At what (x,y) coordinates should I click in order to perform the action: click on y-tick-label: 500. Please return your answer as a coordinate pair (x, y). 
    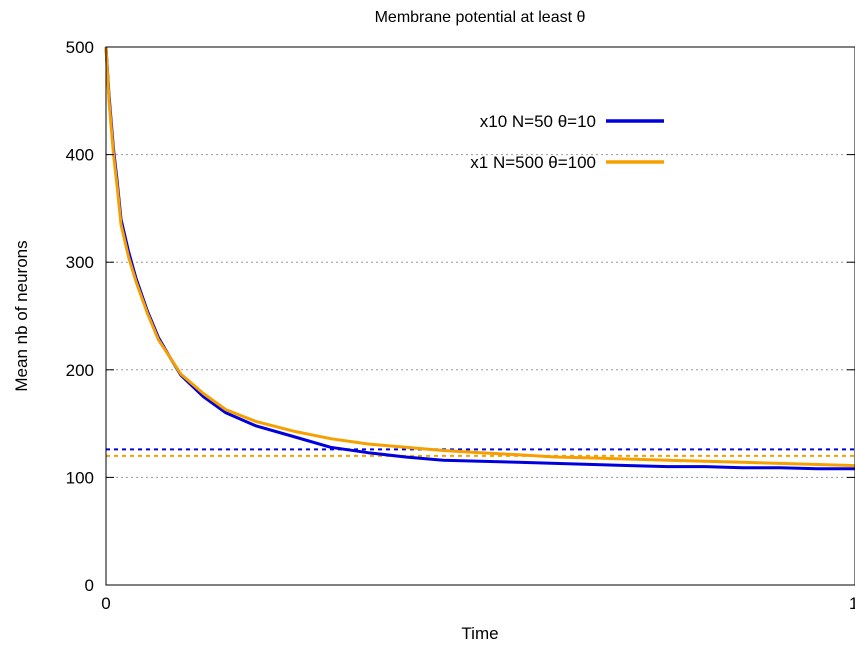
    Looking at the image, I should click on (80, 47).